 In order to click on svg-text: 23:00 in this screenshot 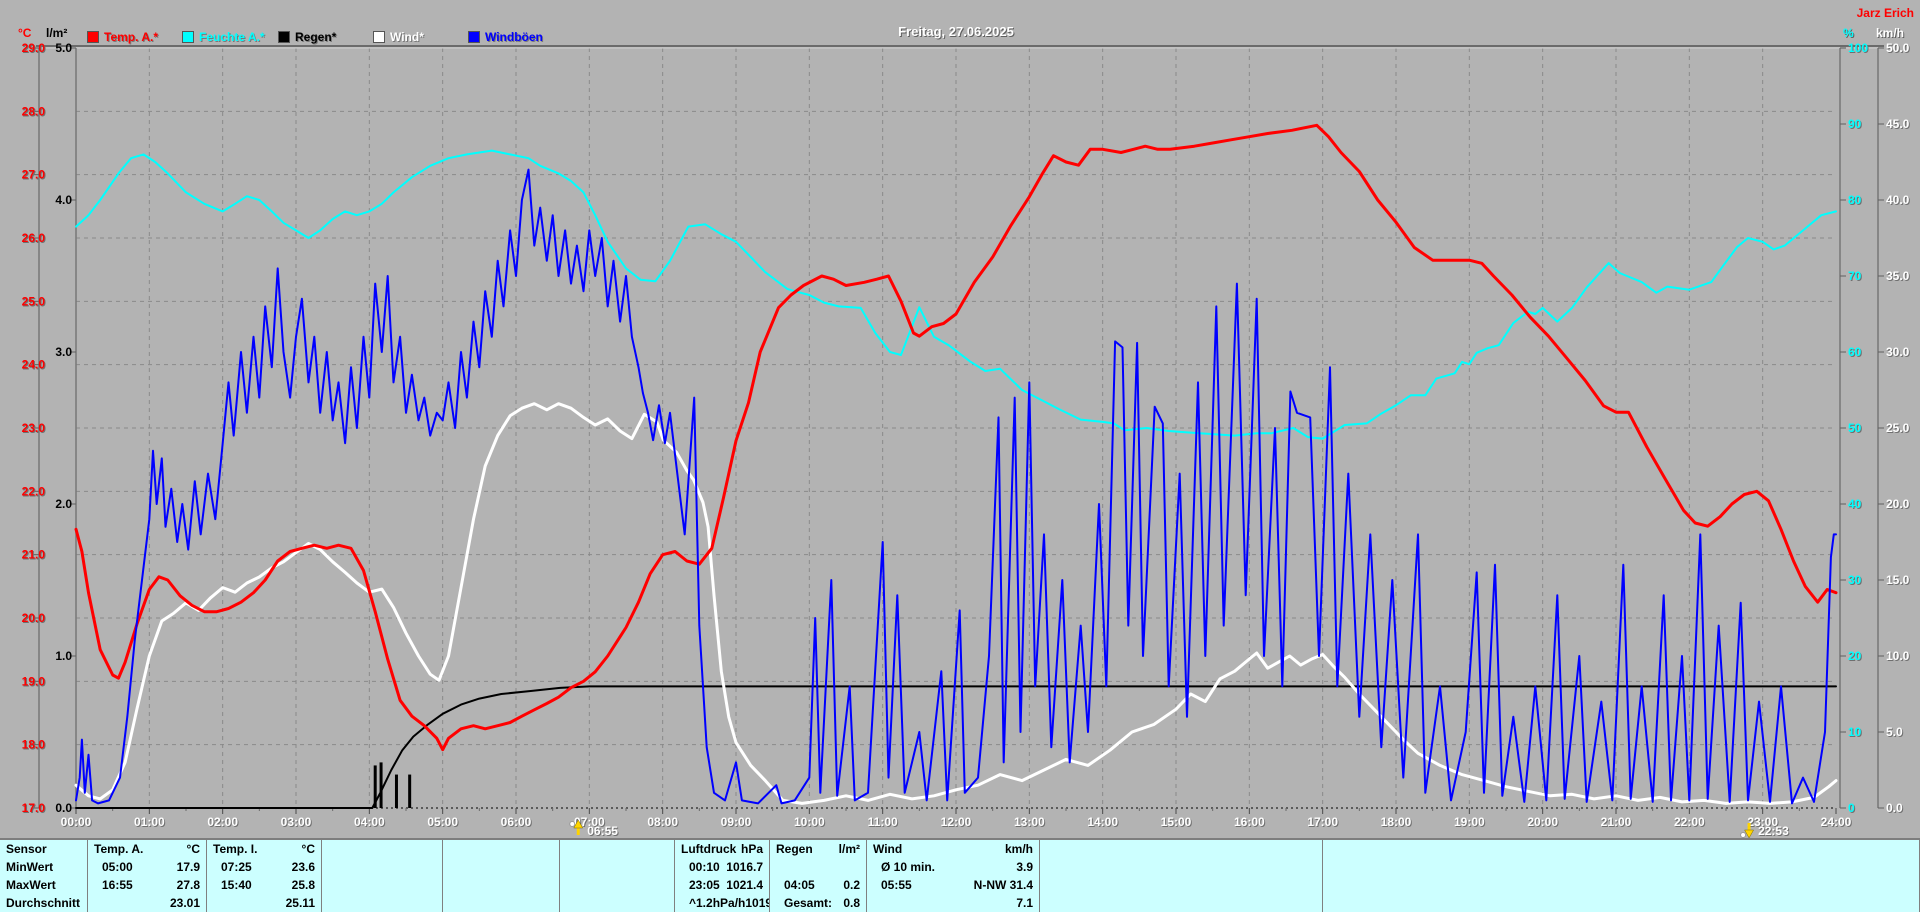, I will do `click(1762, 822)`.